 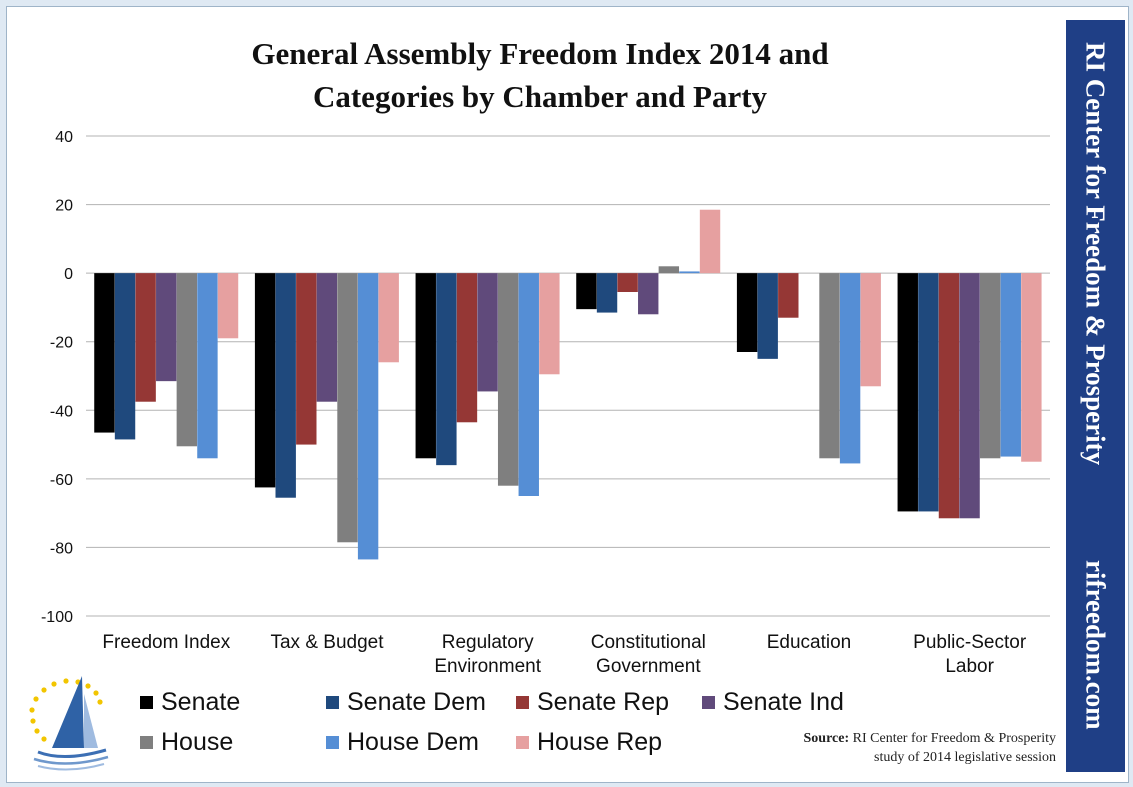 What do you see at coordinates (969, 666) in the screenshot?
I see `x-tick-label: Labor` at bounding box center [969, 666].